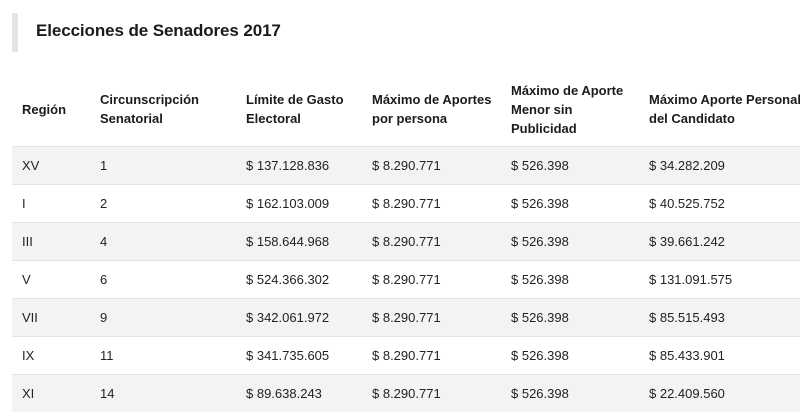 The image size is (800, 413). What do you see at coordinates (567, 109) in the screenshot?
I see `header-aporte-menor: Máximo de Aporte Menor sin Publicidad` at bounding box center [567, 109].